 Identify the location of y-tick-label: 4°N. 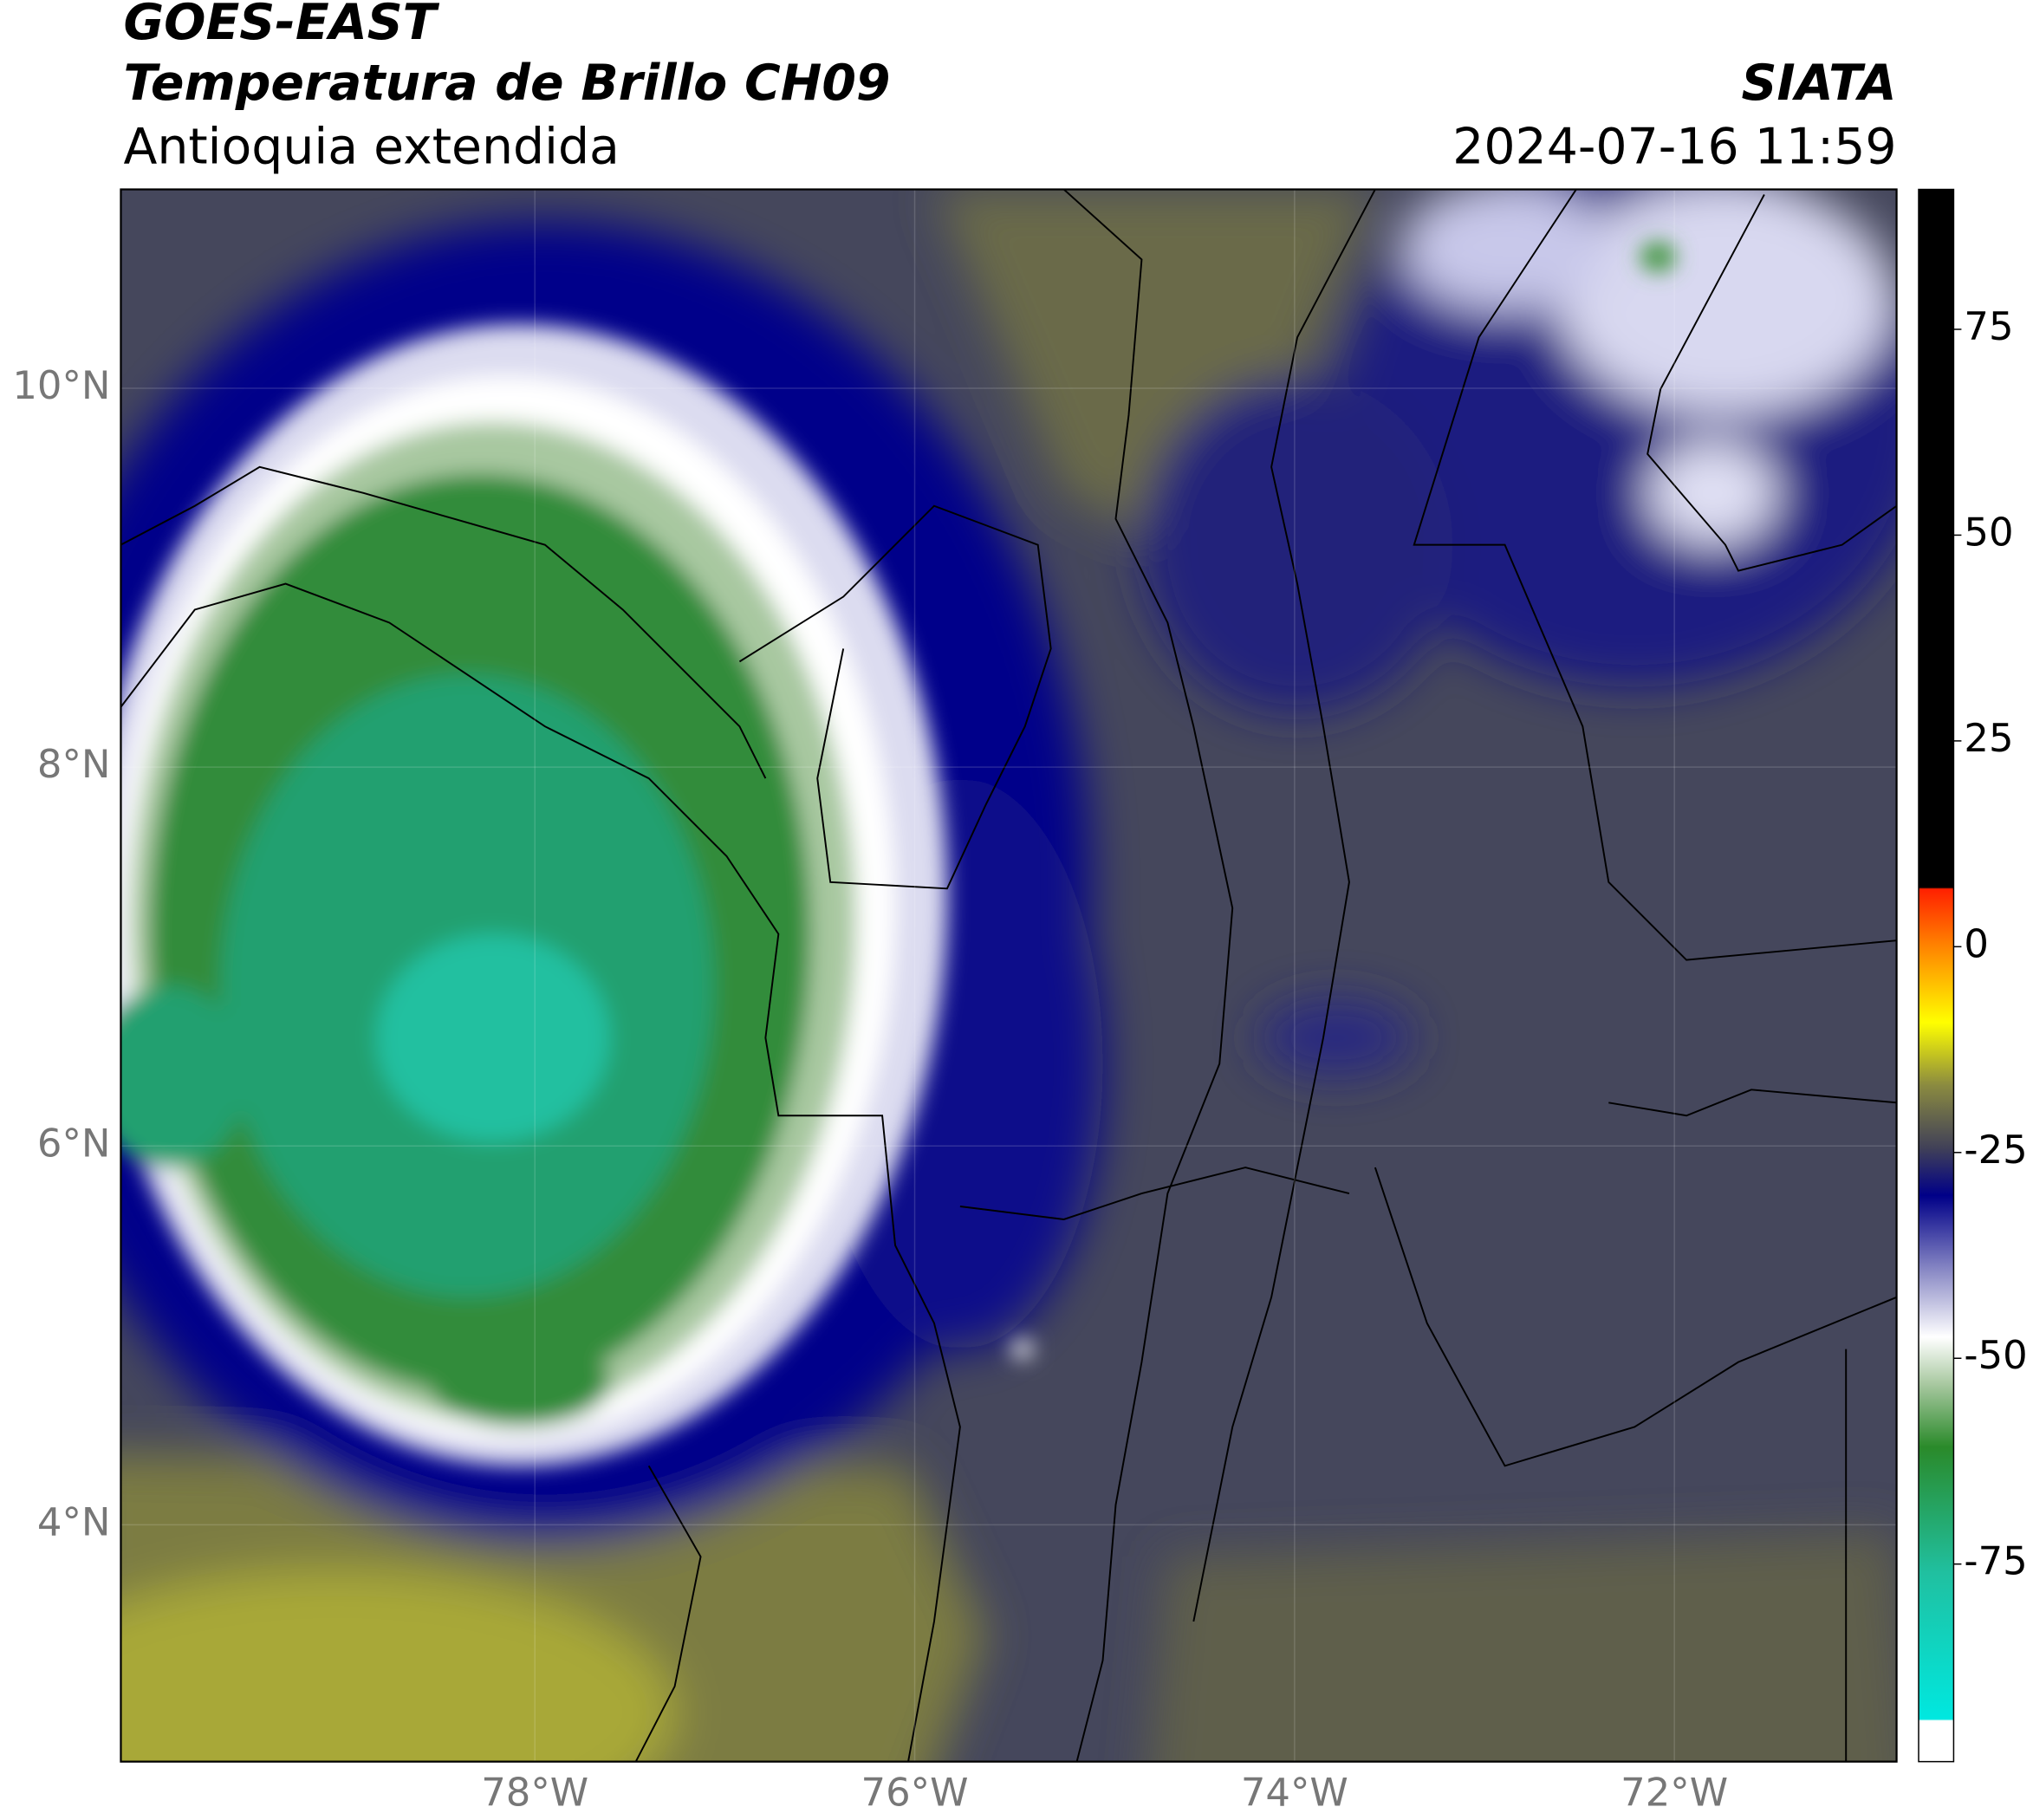
(74, 1521).